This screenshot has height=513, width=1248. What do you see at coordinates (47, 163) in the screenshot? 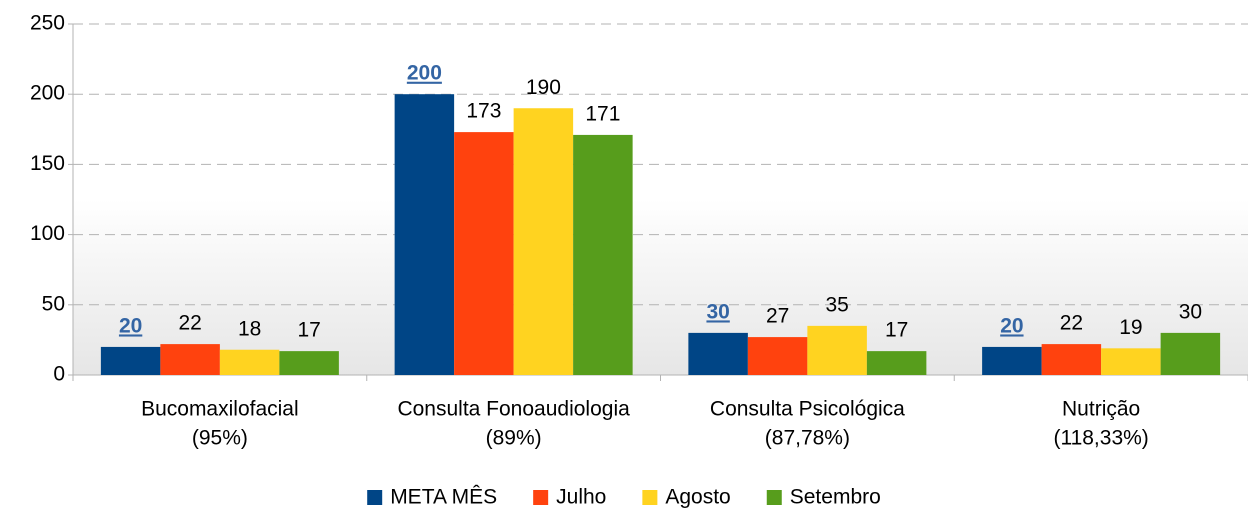
I see `y-tick-label: 150` at bounding box center [47, 163].